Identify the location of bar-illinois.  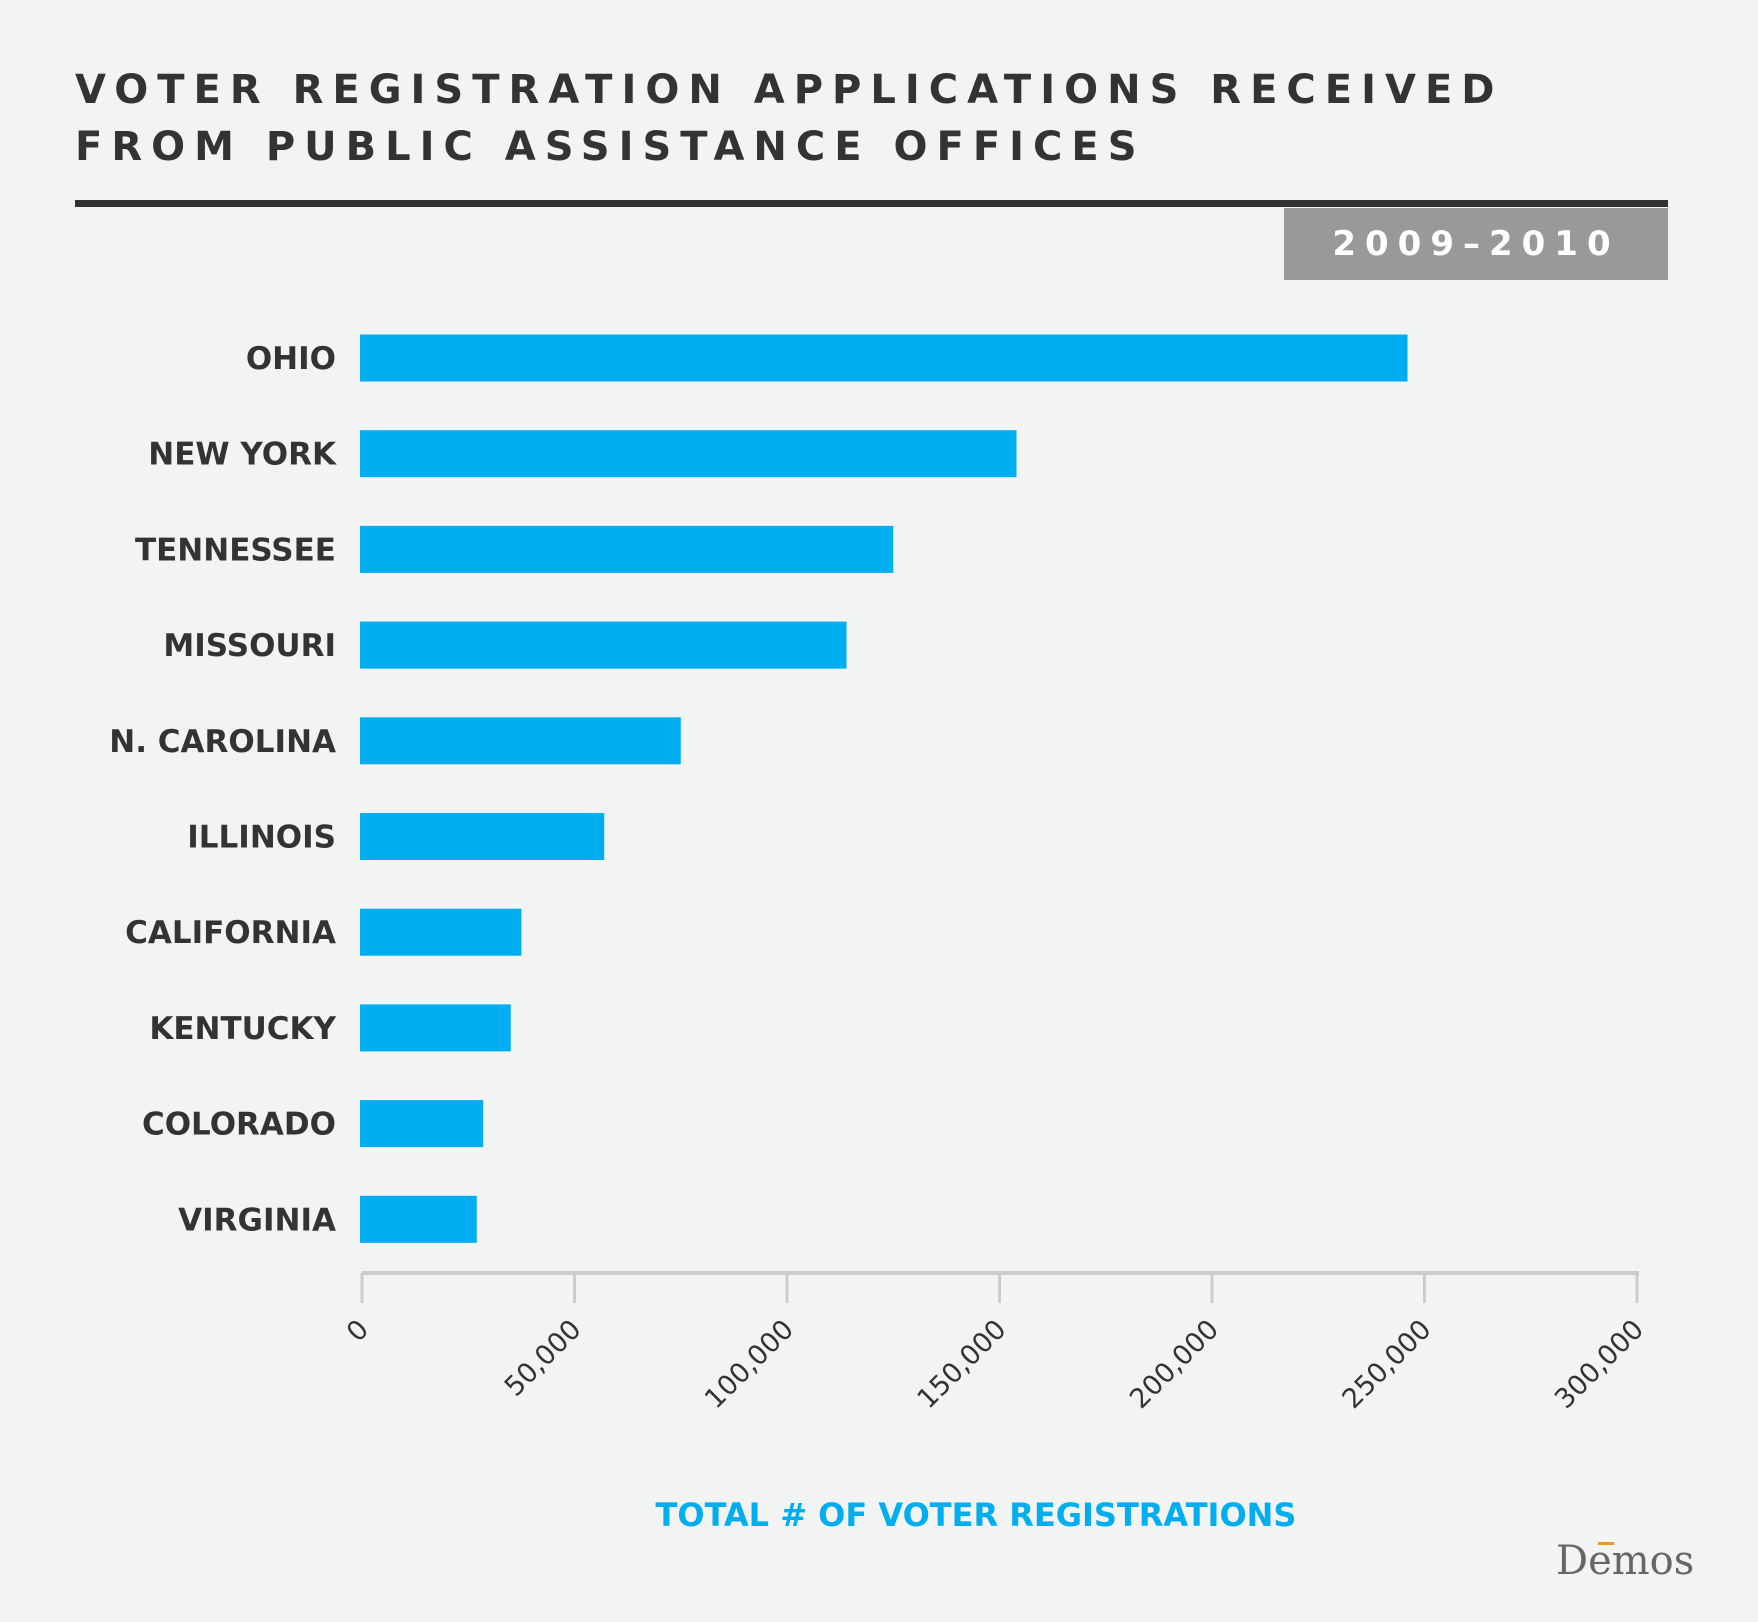
(482, 836).